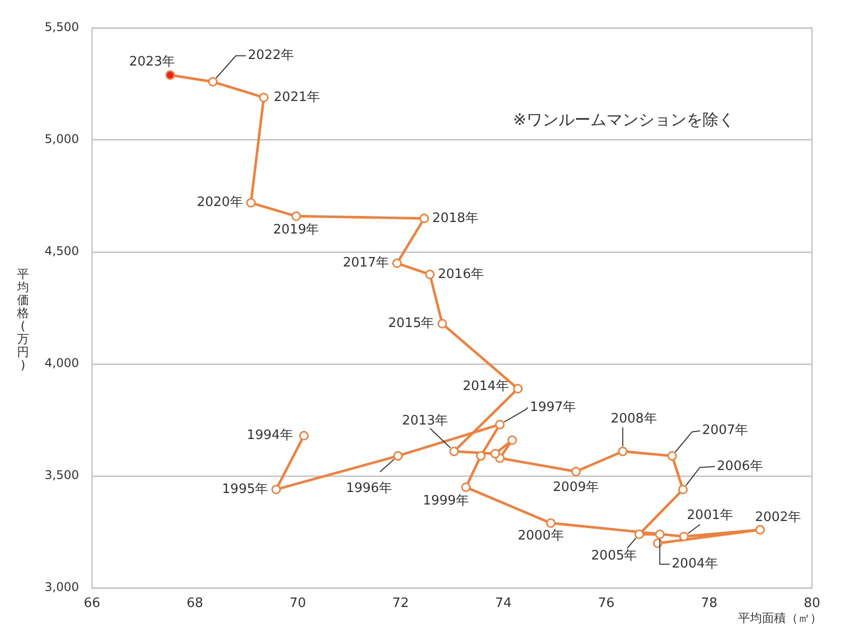 The image size is (842, 630). Describe the element at coordinates (461, 274) in the screenshot. I see `annotation: 2016年` at that location.